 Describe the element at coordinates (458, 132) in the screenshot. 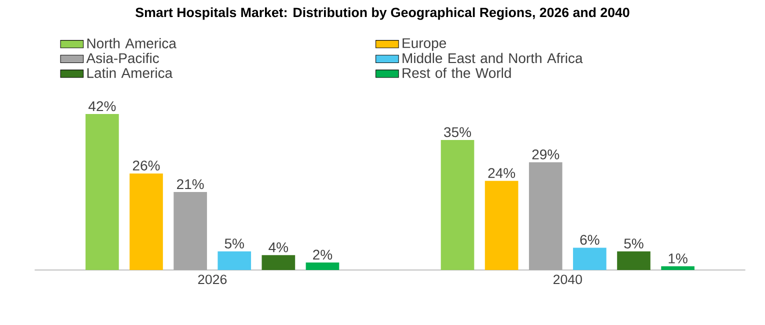

I see `data-label: 35%` at that location.